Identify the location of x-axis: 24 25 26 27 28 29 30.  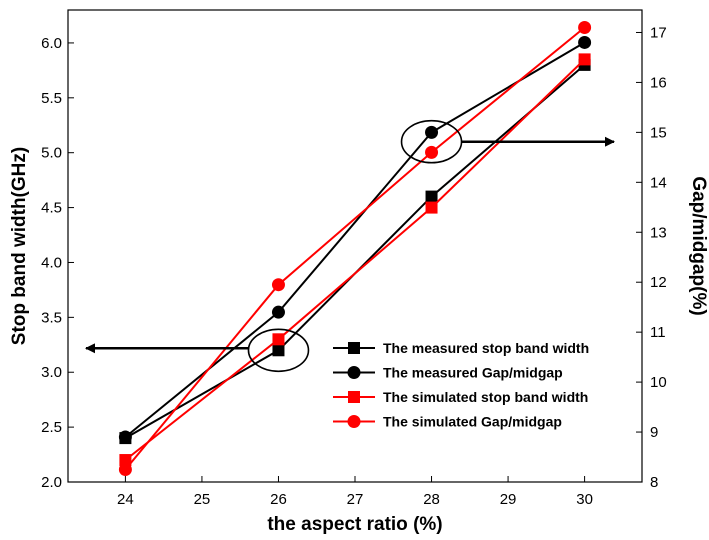
(355, 492).